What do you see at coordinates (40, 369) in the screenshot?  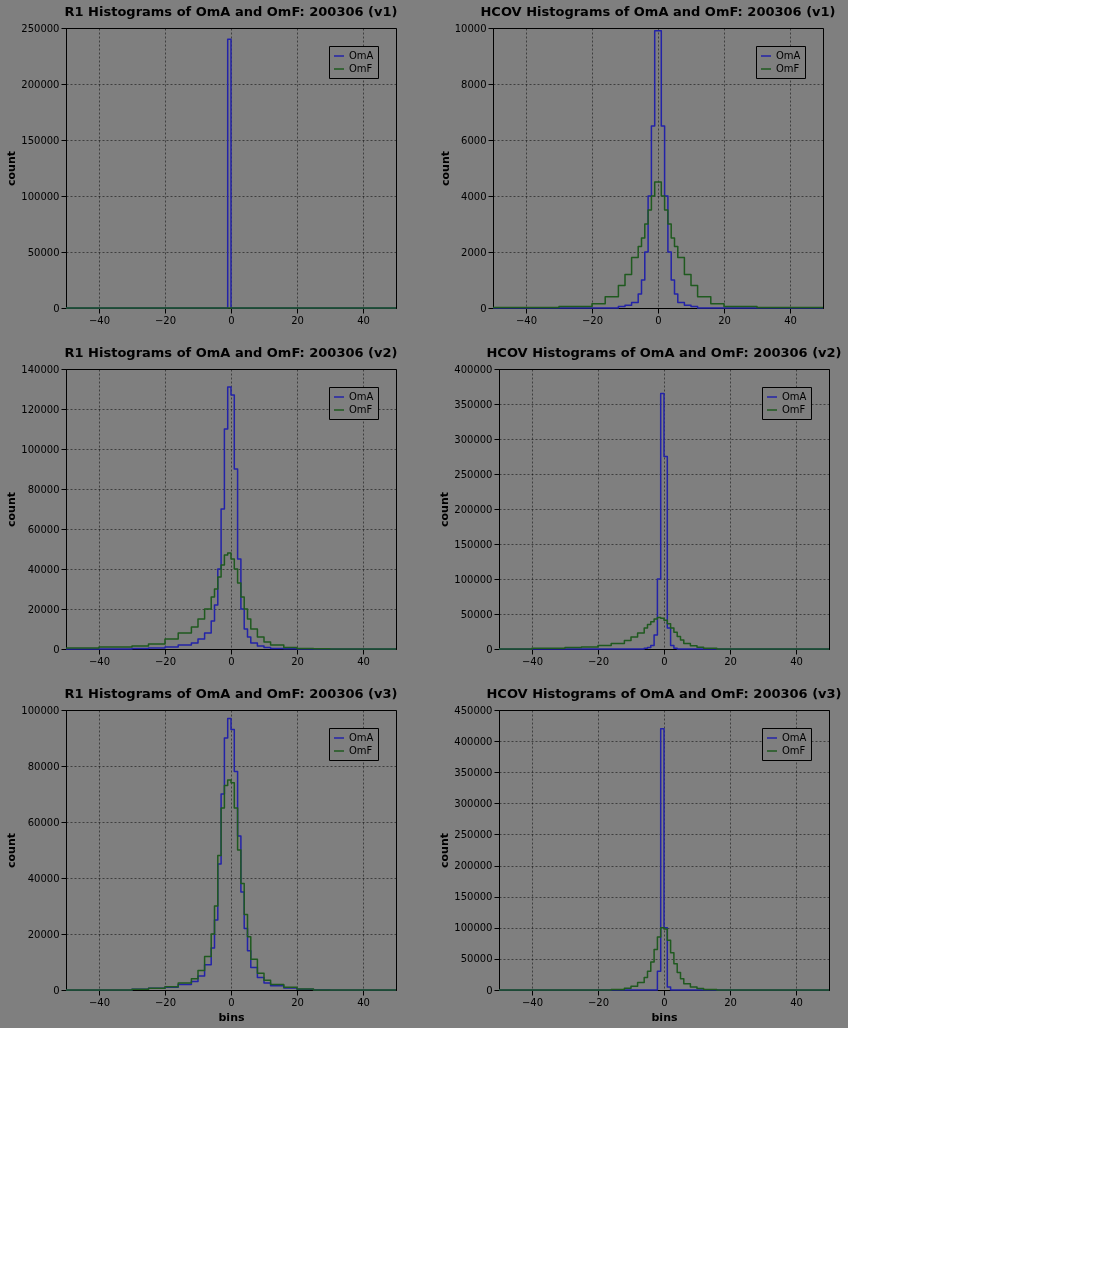 I see `y-tick-label: 140000` at bounding box center [40, 369].